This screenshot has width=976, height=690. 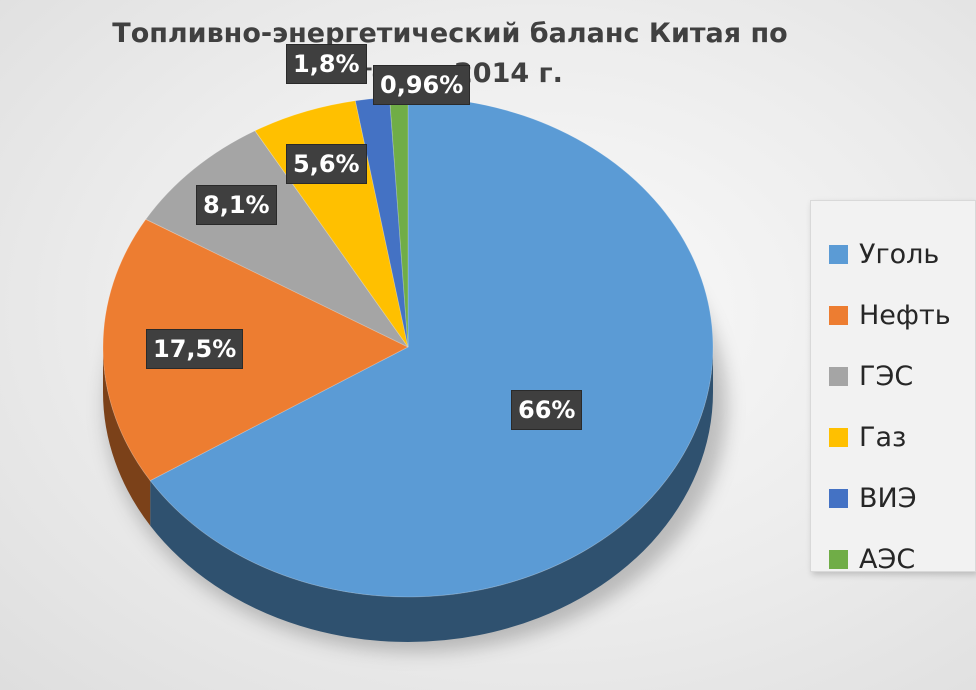 I want to click on legend-label: ГЭС, so click(x=886, y=376).